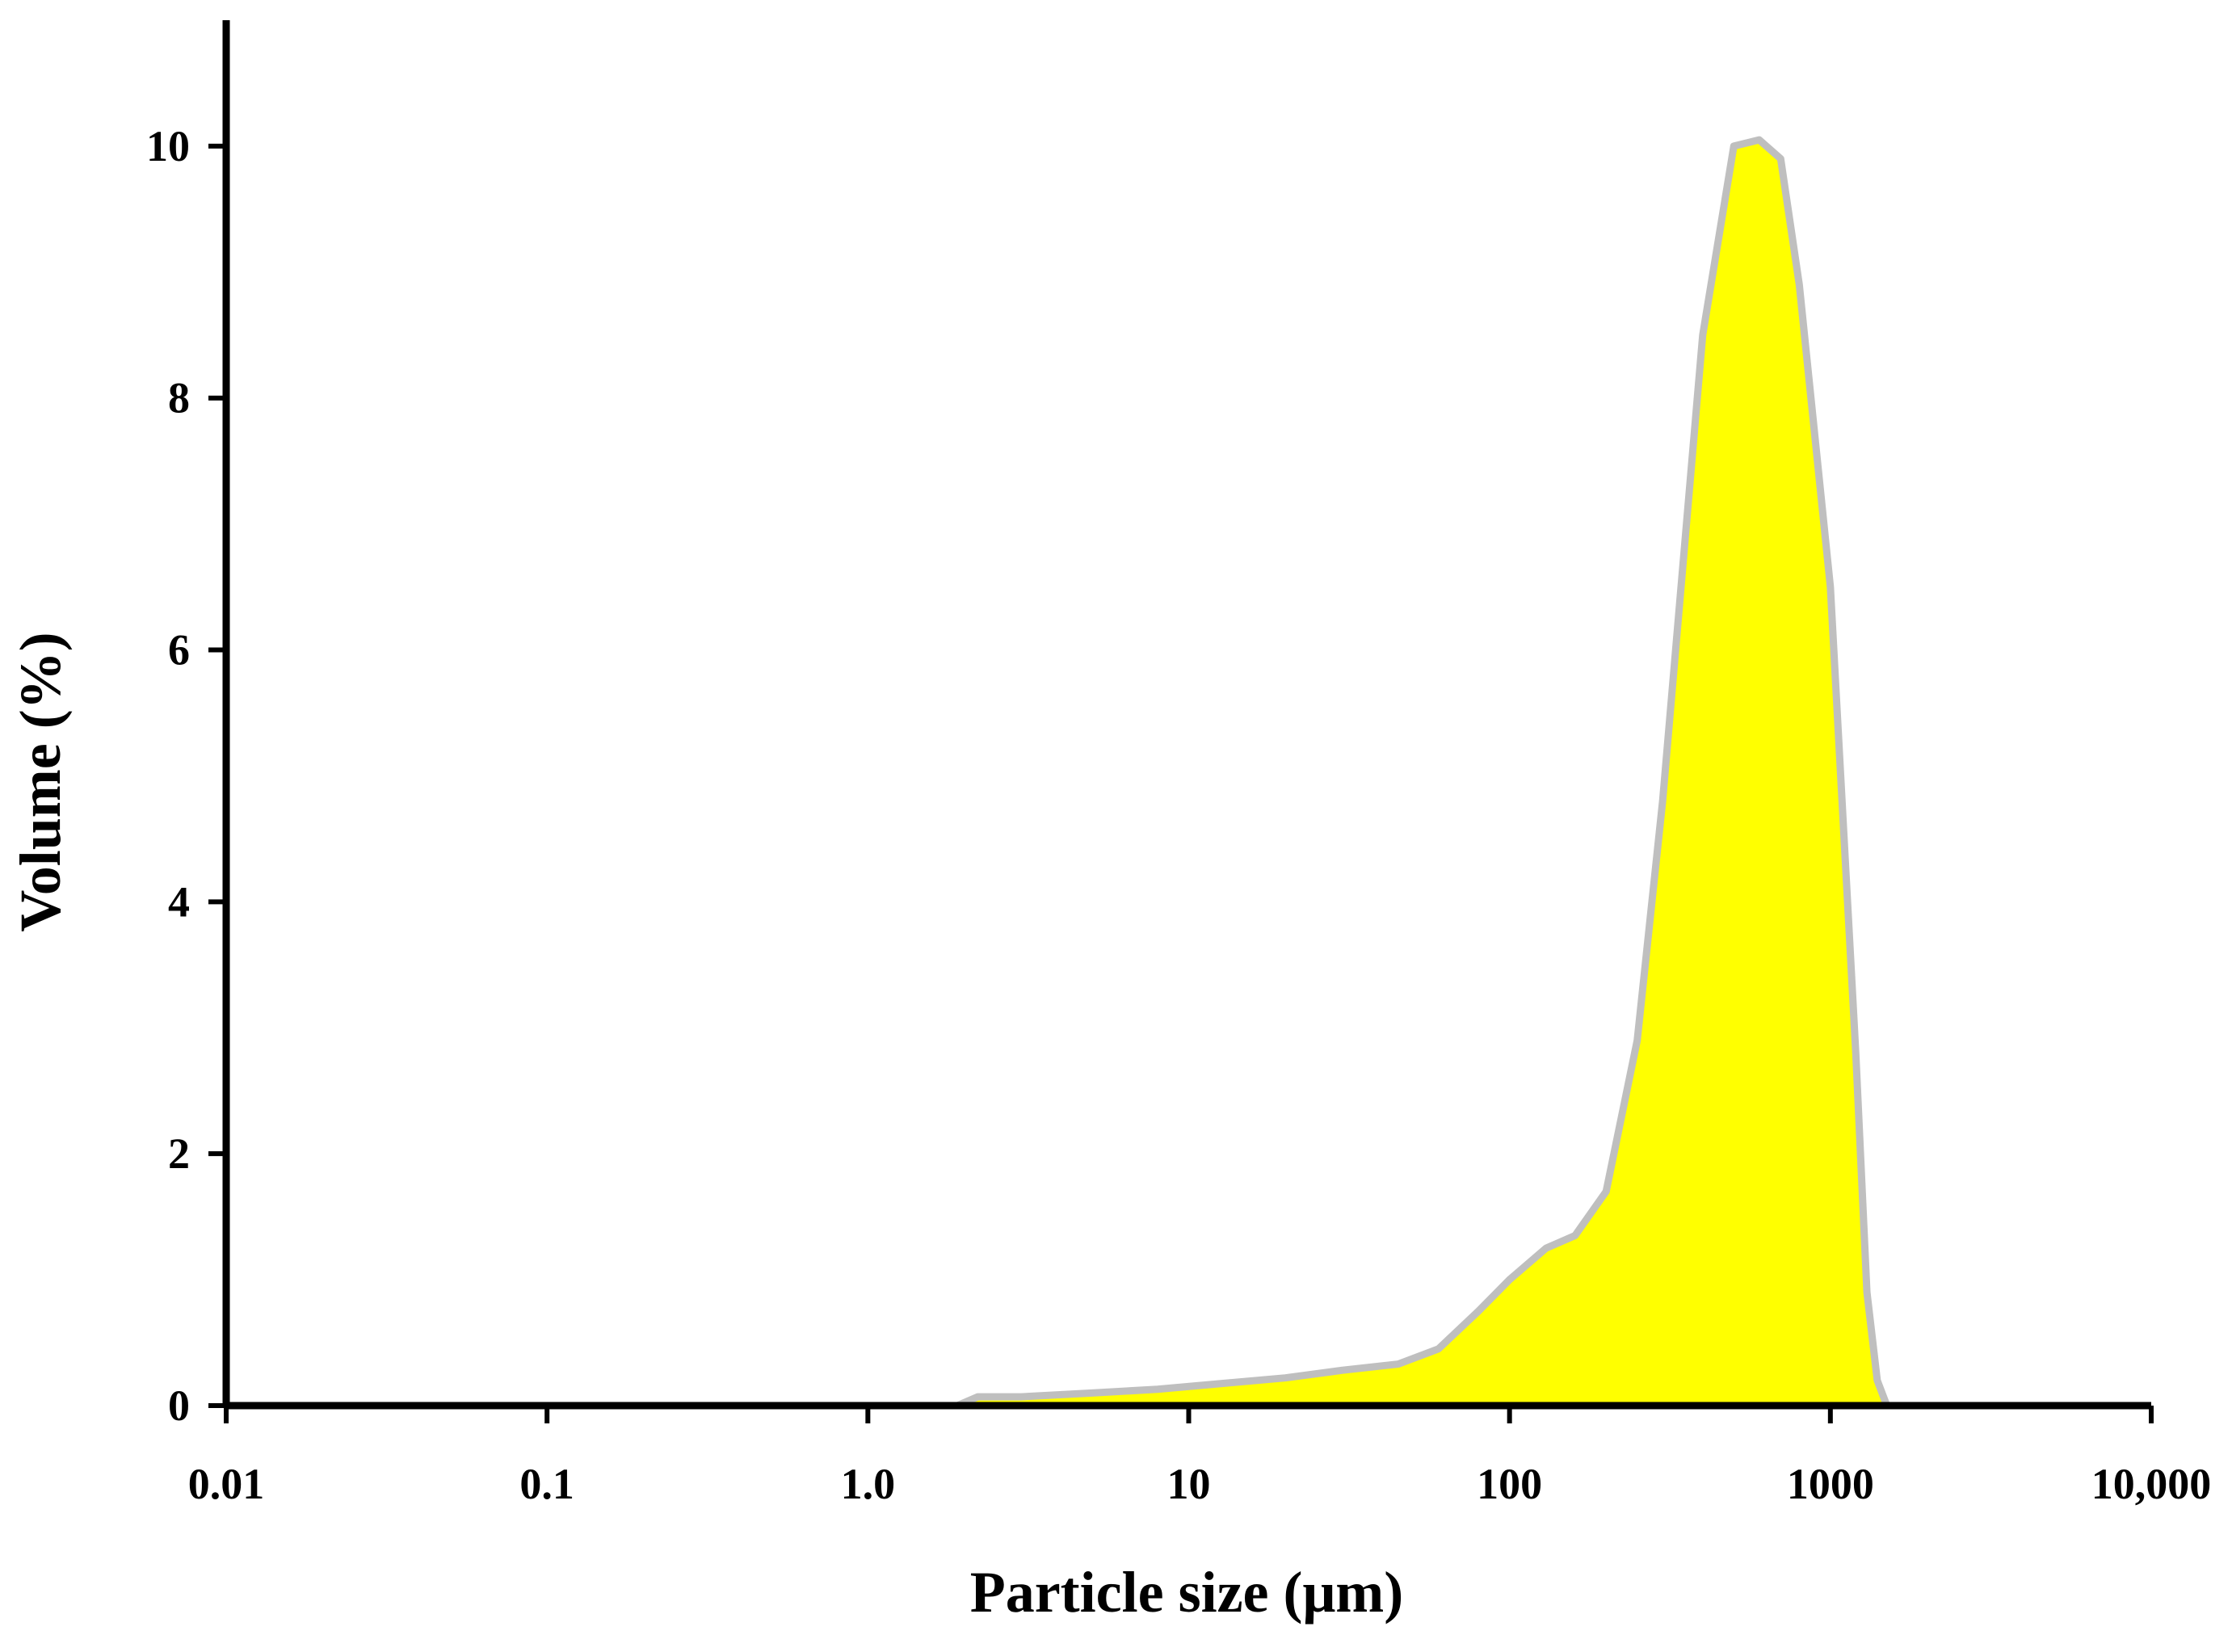 The width and height of the screenshot is (2232, 1652). What do you see at coordinates (546, 1484) in the screenshot?
I see `x-tick-label: 0.1` at bounding box center [546, 1484].